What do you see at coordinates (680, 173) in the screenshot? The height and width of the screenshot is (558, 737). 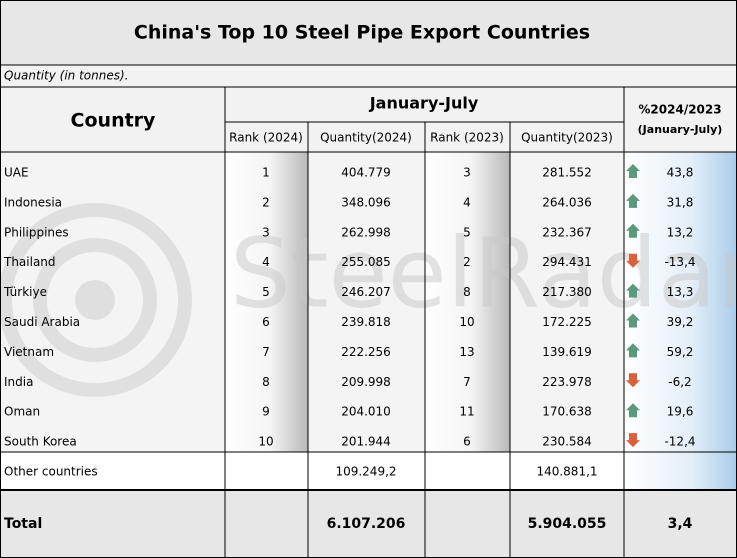 I see `change: 43,8` at bounding box center [680, 173].